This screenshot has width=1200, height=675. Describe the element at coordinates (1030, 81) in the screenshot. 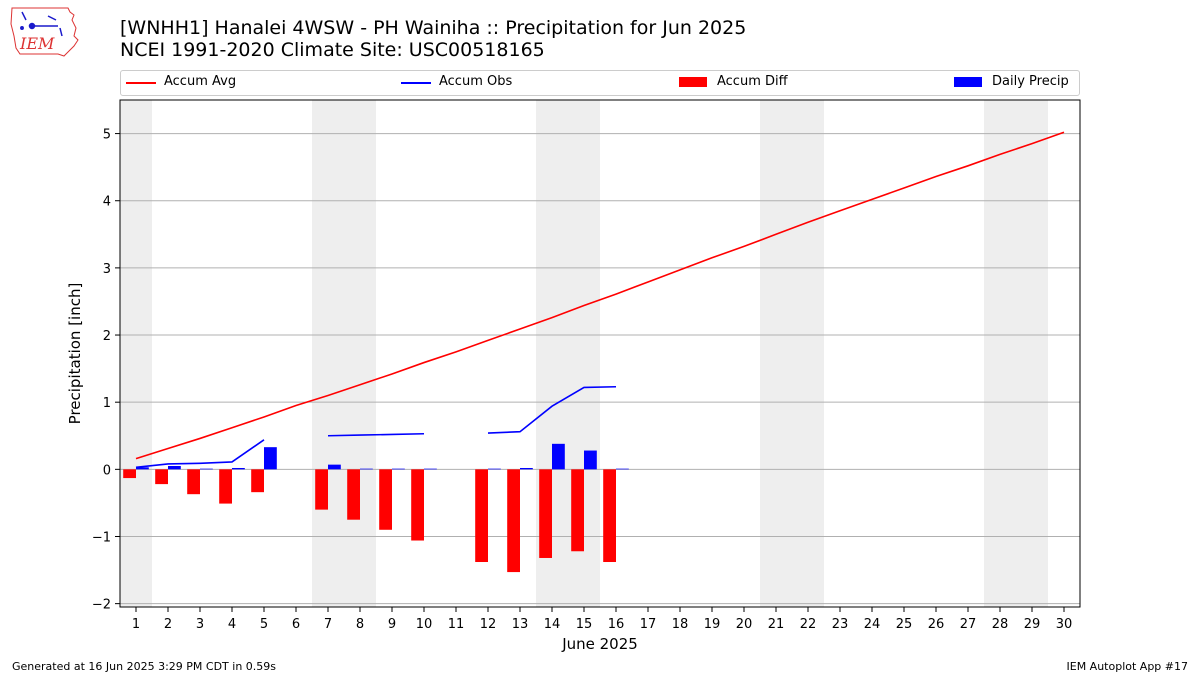

I see `legend-label-daily-precip: Daily Precip` at that location.